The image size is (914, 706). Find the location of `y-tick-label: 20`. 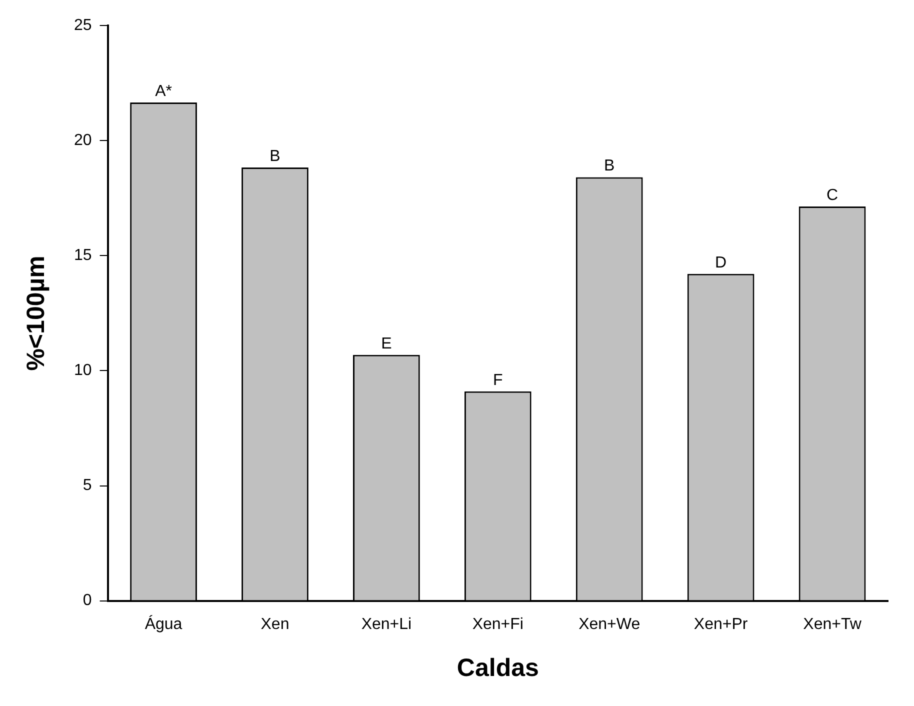

y-tick-label: 20 is located at coordinates (83, 141).